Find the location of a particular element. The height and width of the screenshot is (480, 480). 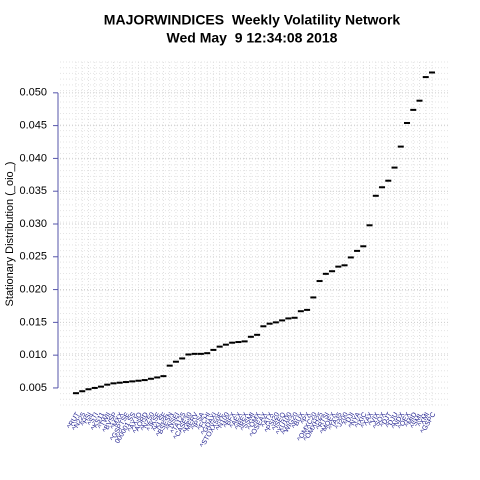

y-tick-label: 0.035 is located at coordinates (33, 191).